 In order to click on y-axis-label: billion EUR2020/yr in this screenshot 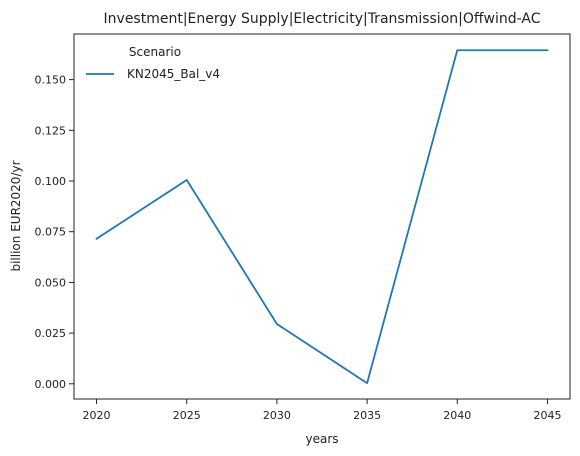, I will do `click(16, 215)`.